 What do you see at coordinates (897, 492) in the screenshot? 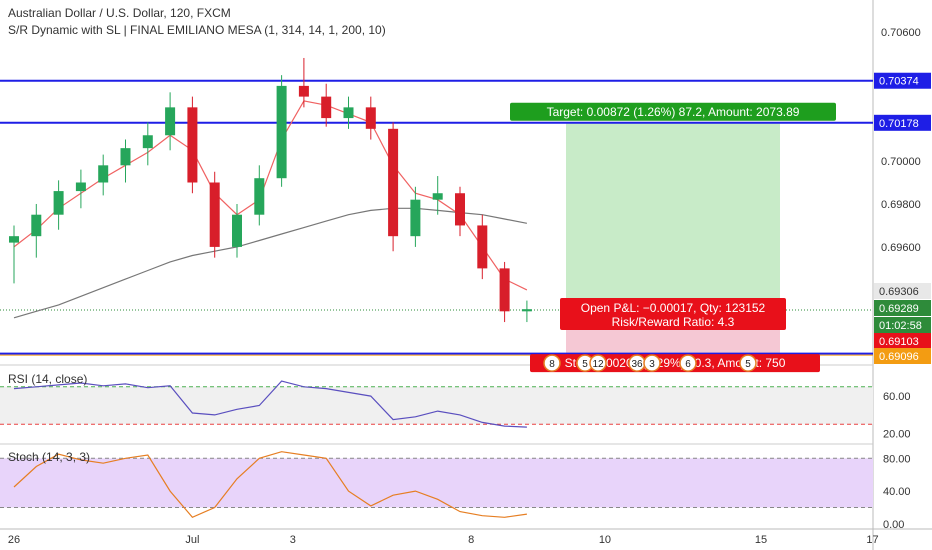
I see `stoch-tick-label: 40.00` at bounding box center [897, 492].